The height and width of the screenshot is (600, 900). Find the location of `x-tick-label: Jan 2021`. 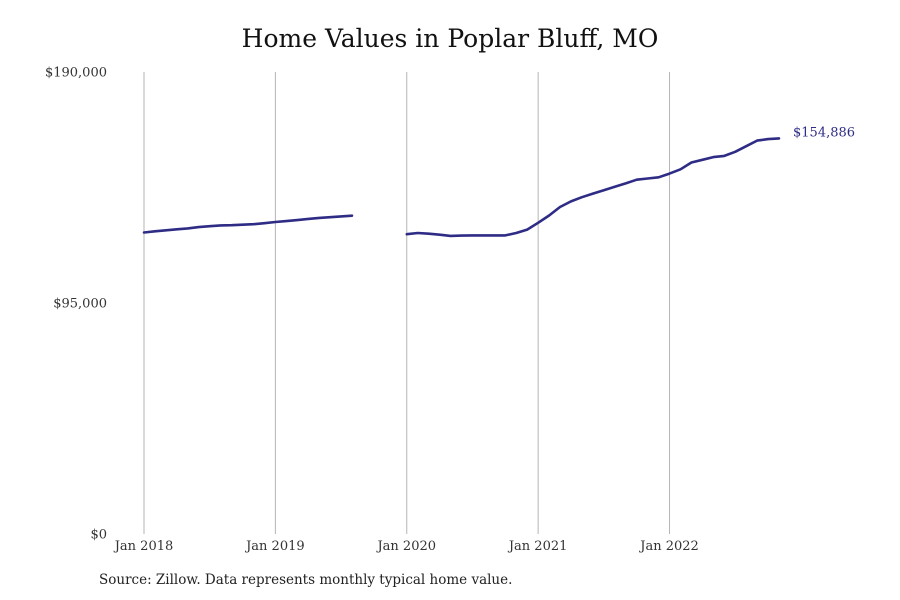

x-tick-label: Jan 2021 is located at coordinates (537, 546).